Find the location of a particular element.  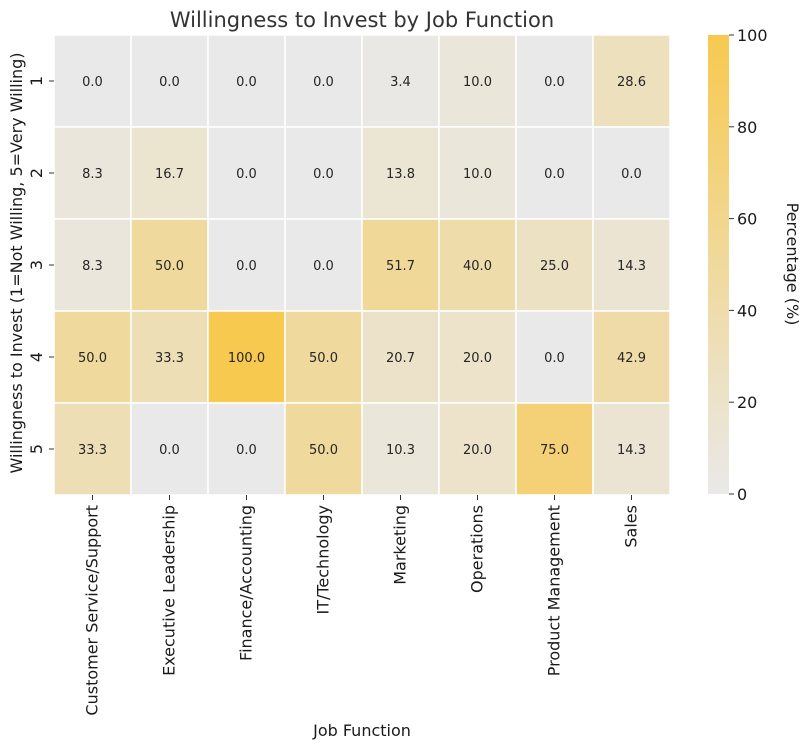

cell-value-label: 100.0 is located at coordinates (246, 358).